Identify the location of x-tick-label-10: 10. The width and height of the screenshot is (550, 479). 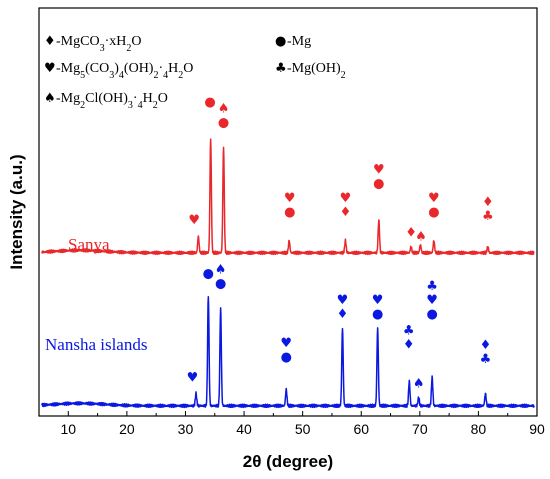
(69, 429).